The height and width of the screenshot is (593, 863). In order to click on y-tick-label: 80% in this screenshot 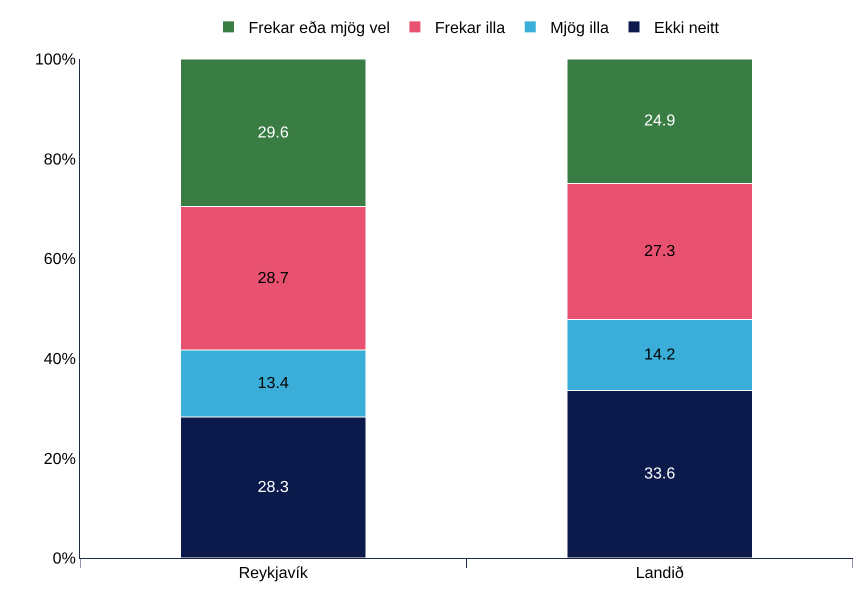, I will do `click(60, 159)`.